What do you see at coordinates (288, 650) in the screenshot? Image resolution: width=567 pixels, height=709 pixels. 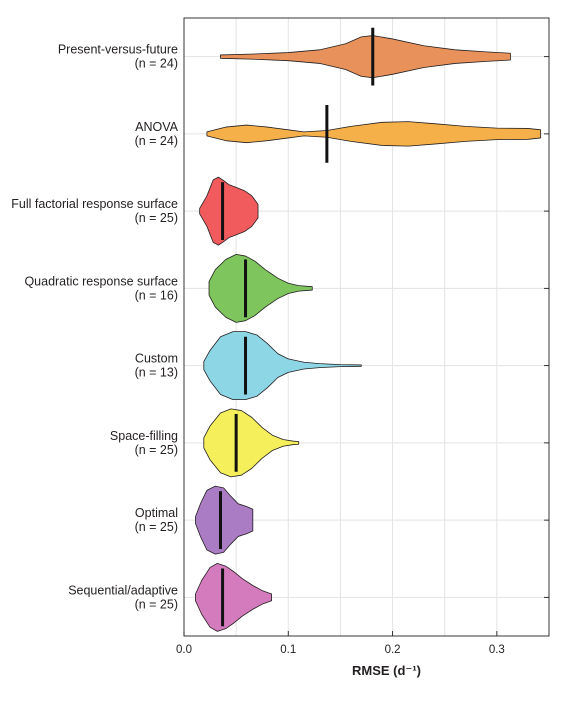 I see `x-tick-label: 0.1` at bounding box center [288, 650].